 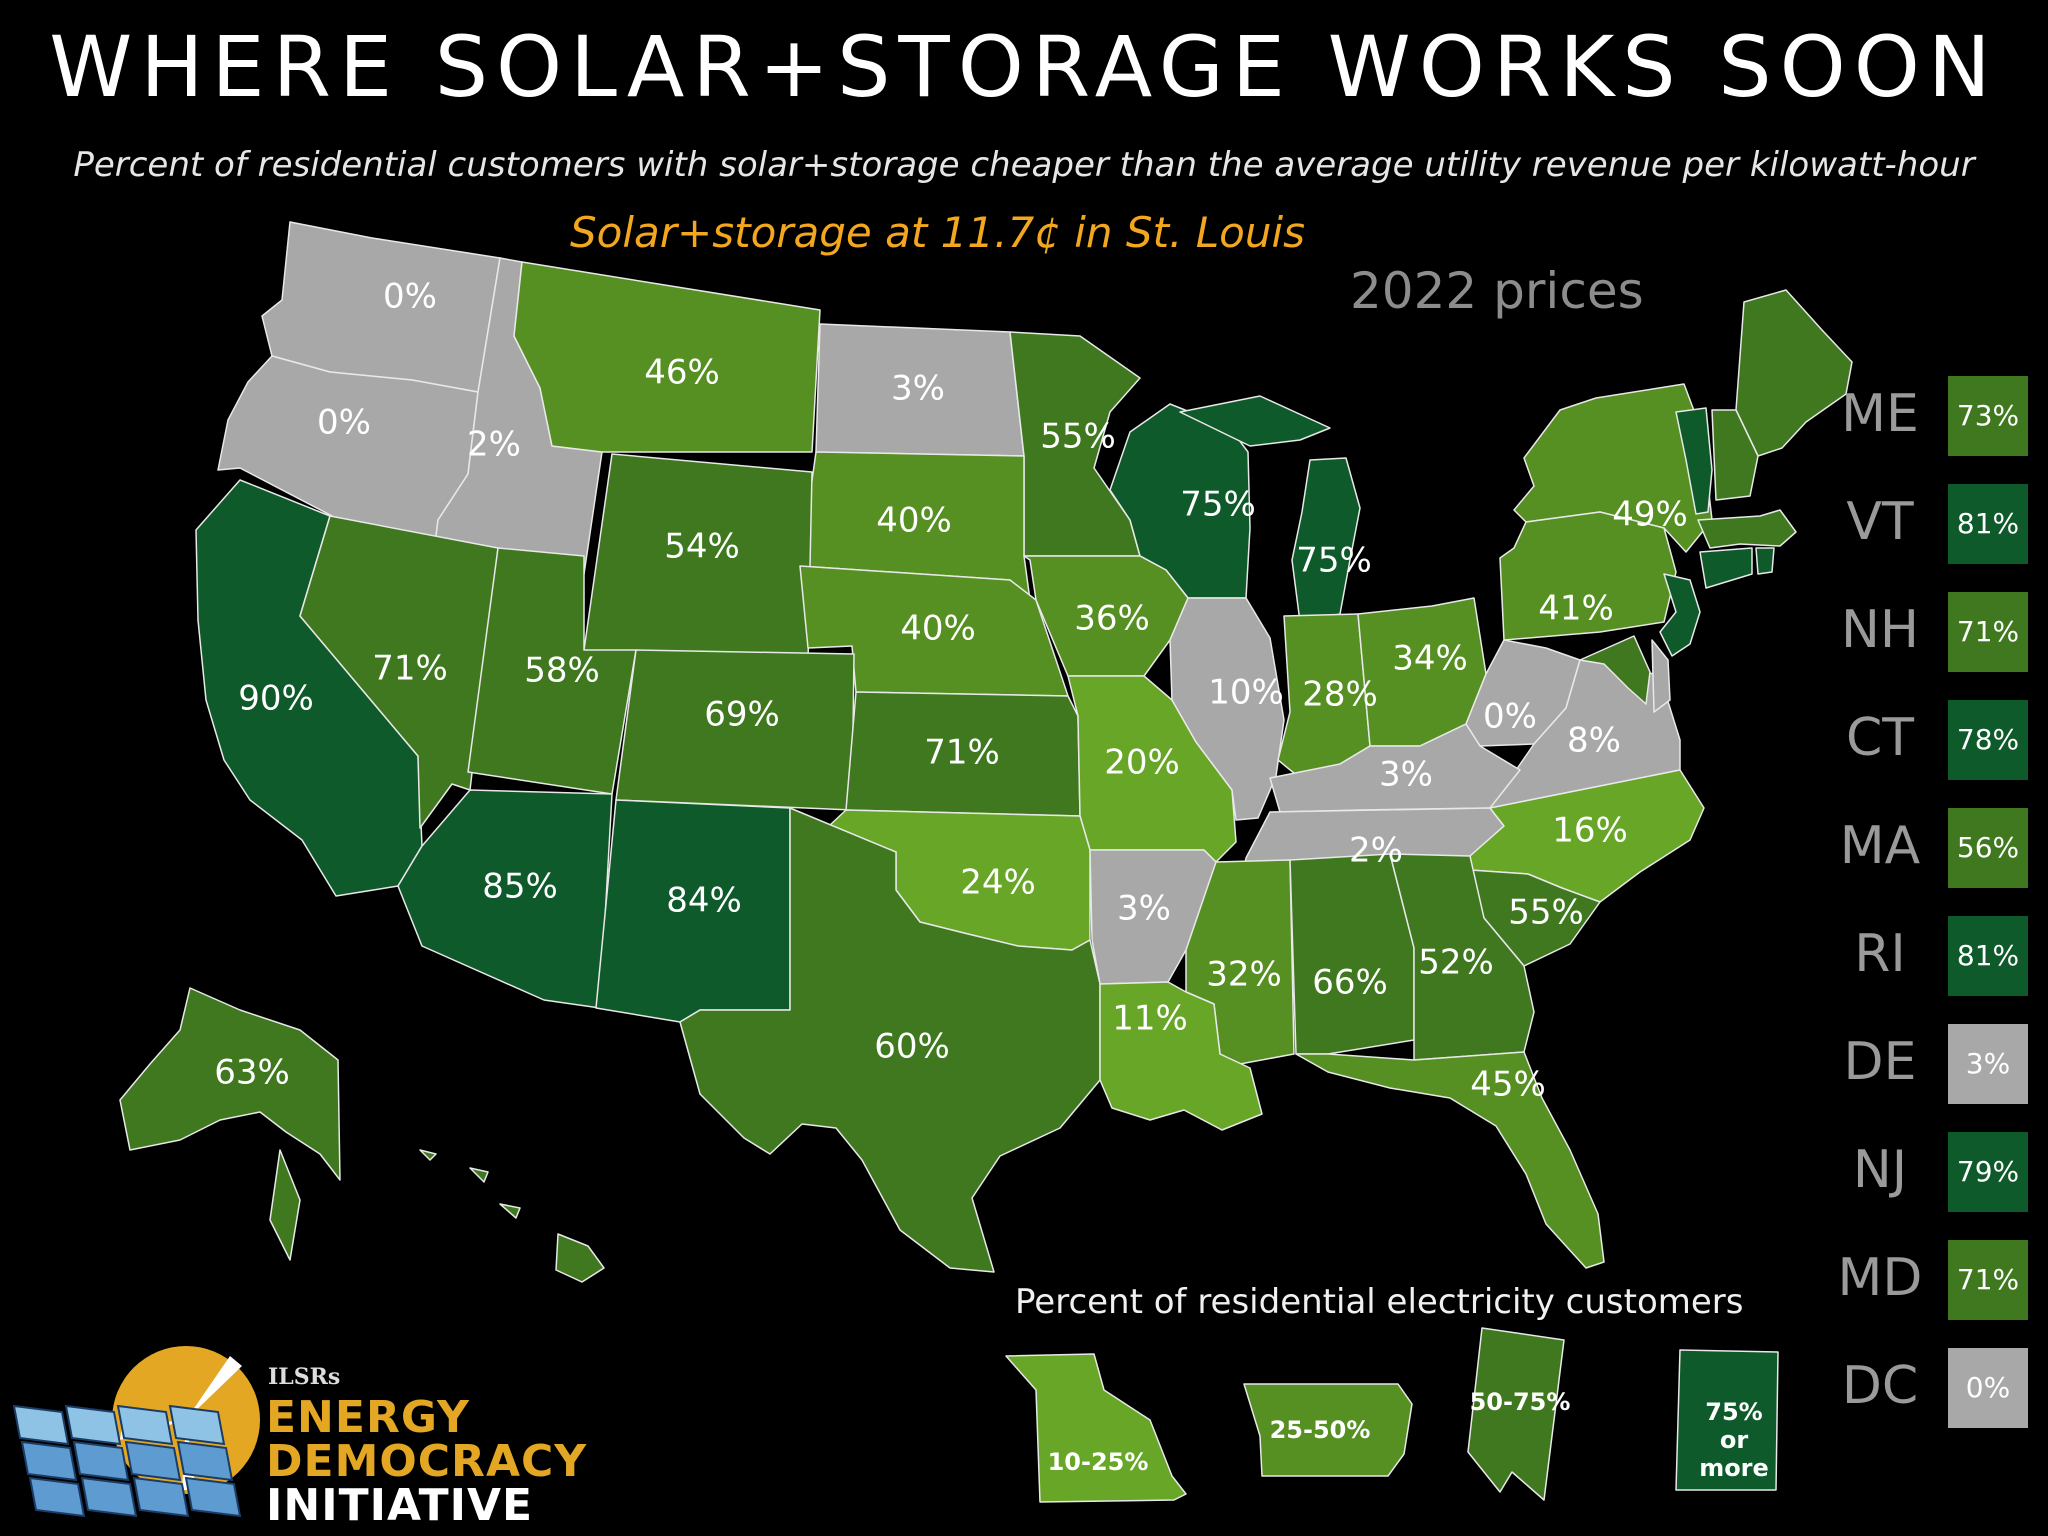 I want to click on state-value-pa: 41%, so click(x=1576, y=609).